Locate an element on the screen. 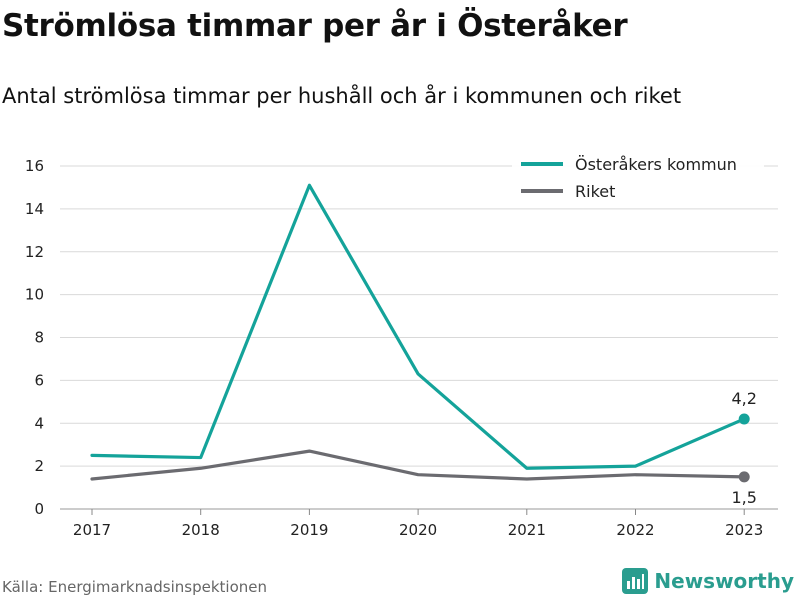 This screenshot has height=600, width=800. legend-background is located at coordinates (638, 179).